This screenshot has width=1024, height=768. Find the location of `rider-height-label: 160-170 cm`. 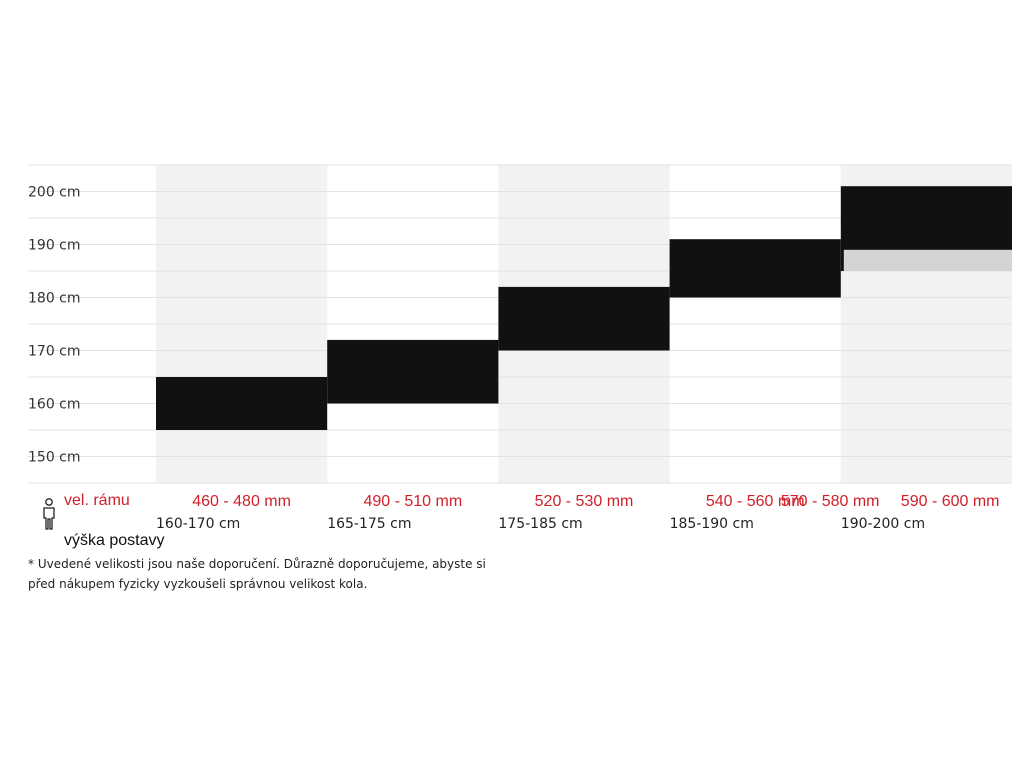

rider-height-label: 160-170 cm is located at coordinates (198, 524).